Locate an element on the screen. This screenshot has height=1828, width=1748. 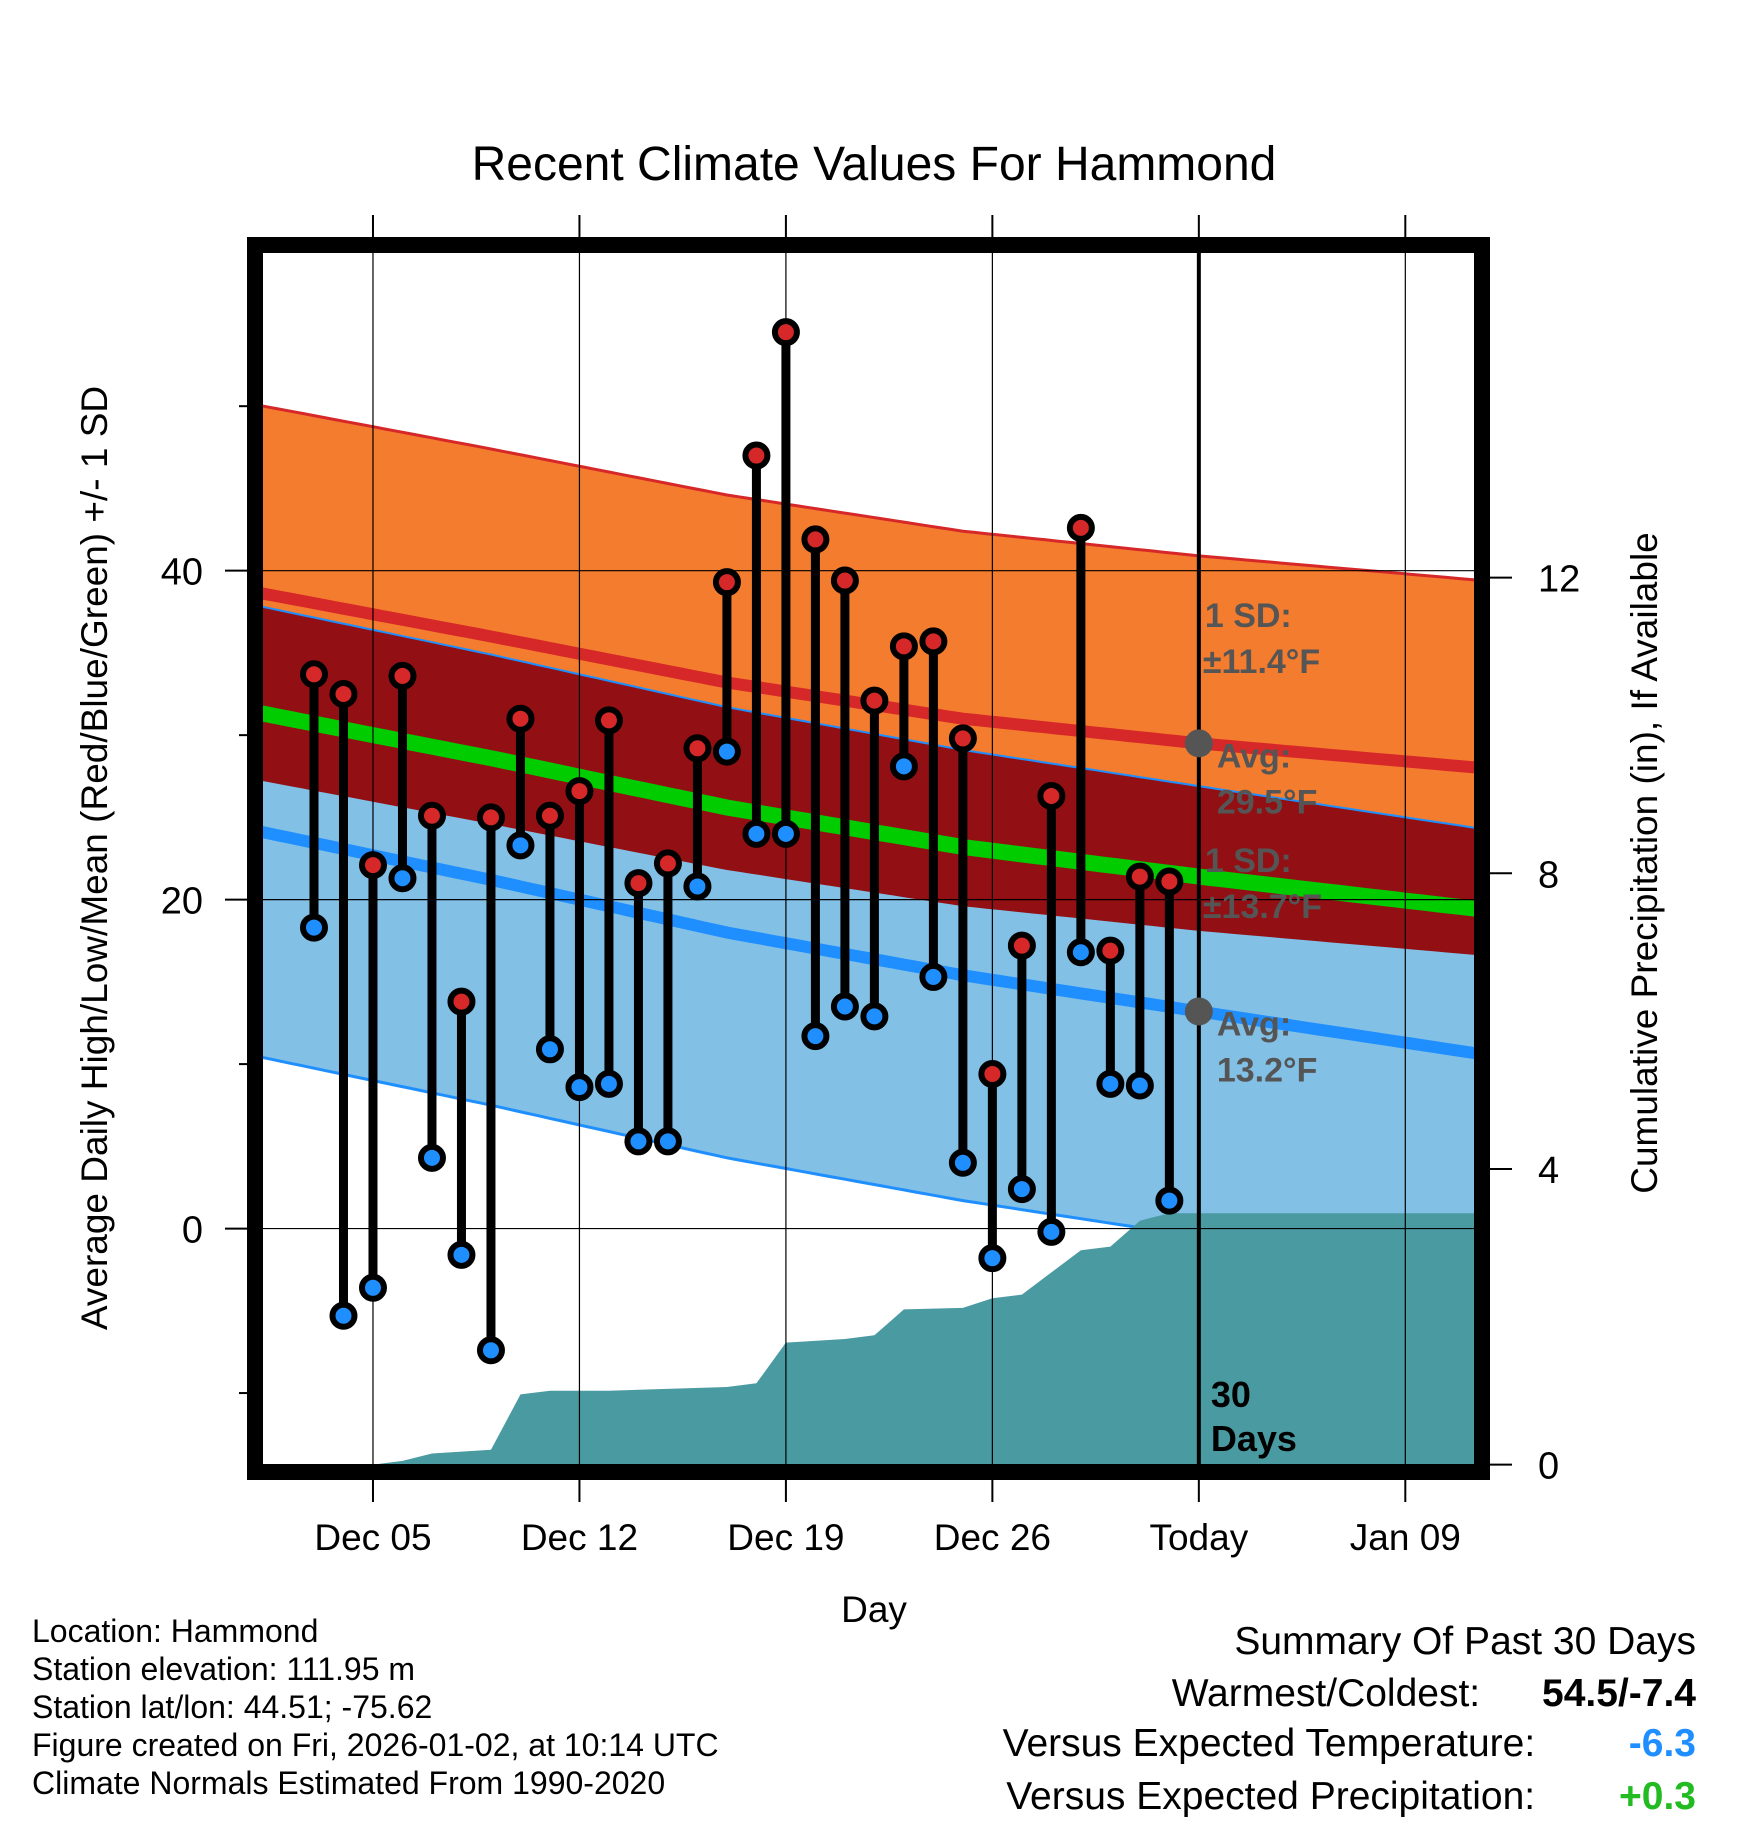
normals-text: Climate Normals Estimated From 1990-2020 is located at coordinates (349, 1783).